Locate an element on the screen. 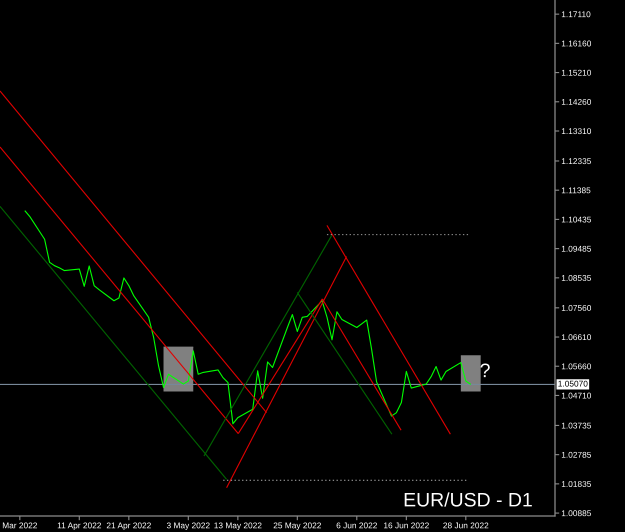 The width and height of the screenshot is (625, 532). y-tick-label: 1.05660 is located at coordinates (577, 366).